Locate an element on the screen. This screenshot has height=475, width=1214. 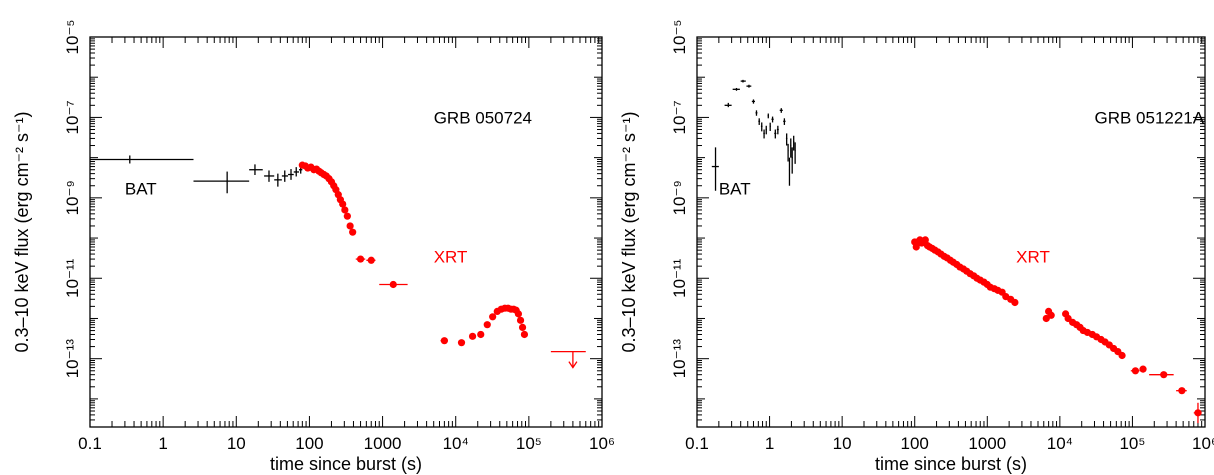
x-axis-label: time since burst (s) is located at coordinates (951, 464).